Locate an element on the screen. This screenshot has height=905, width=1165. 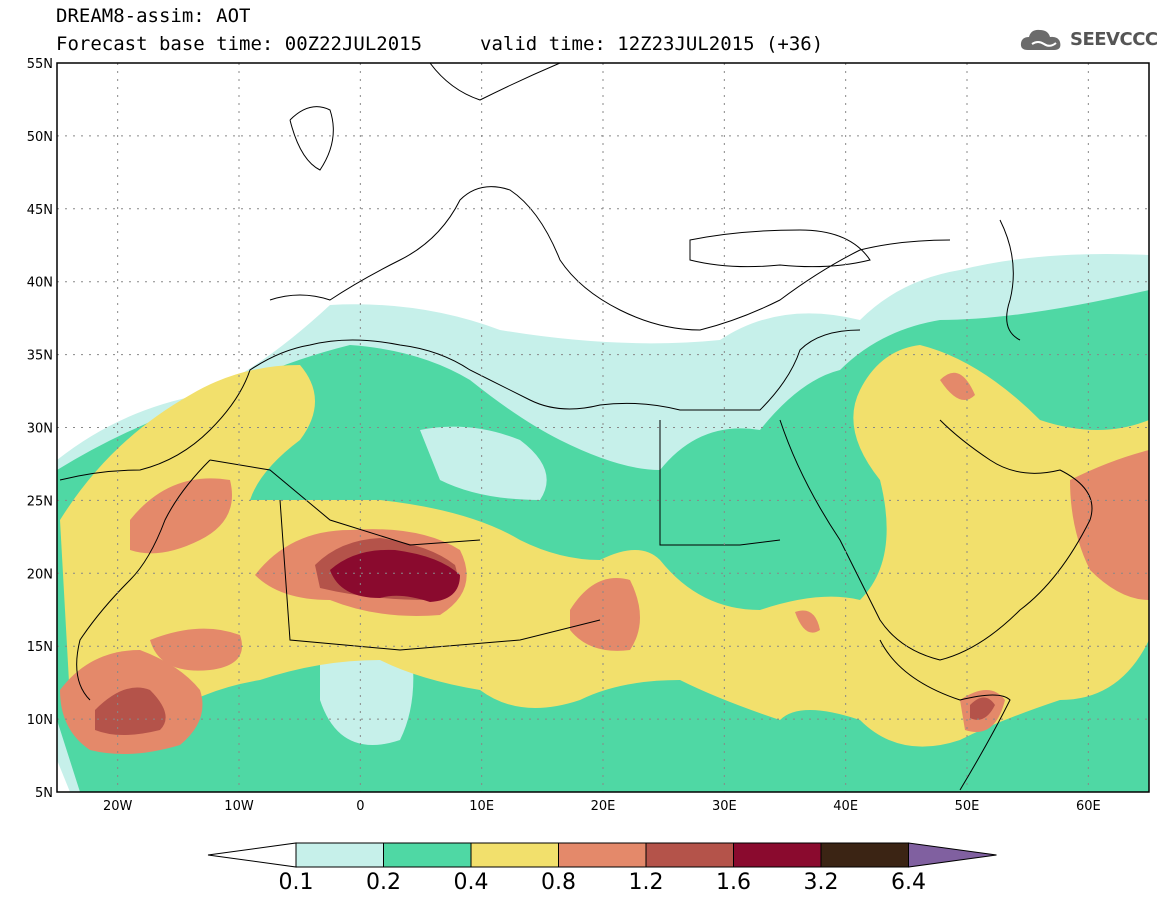
aot-contour-0.8-ethiopia is located at coordinates (807, 621).